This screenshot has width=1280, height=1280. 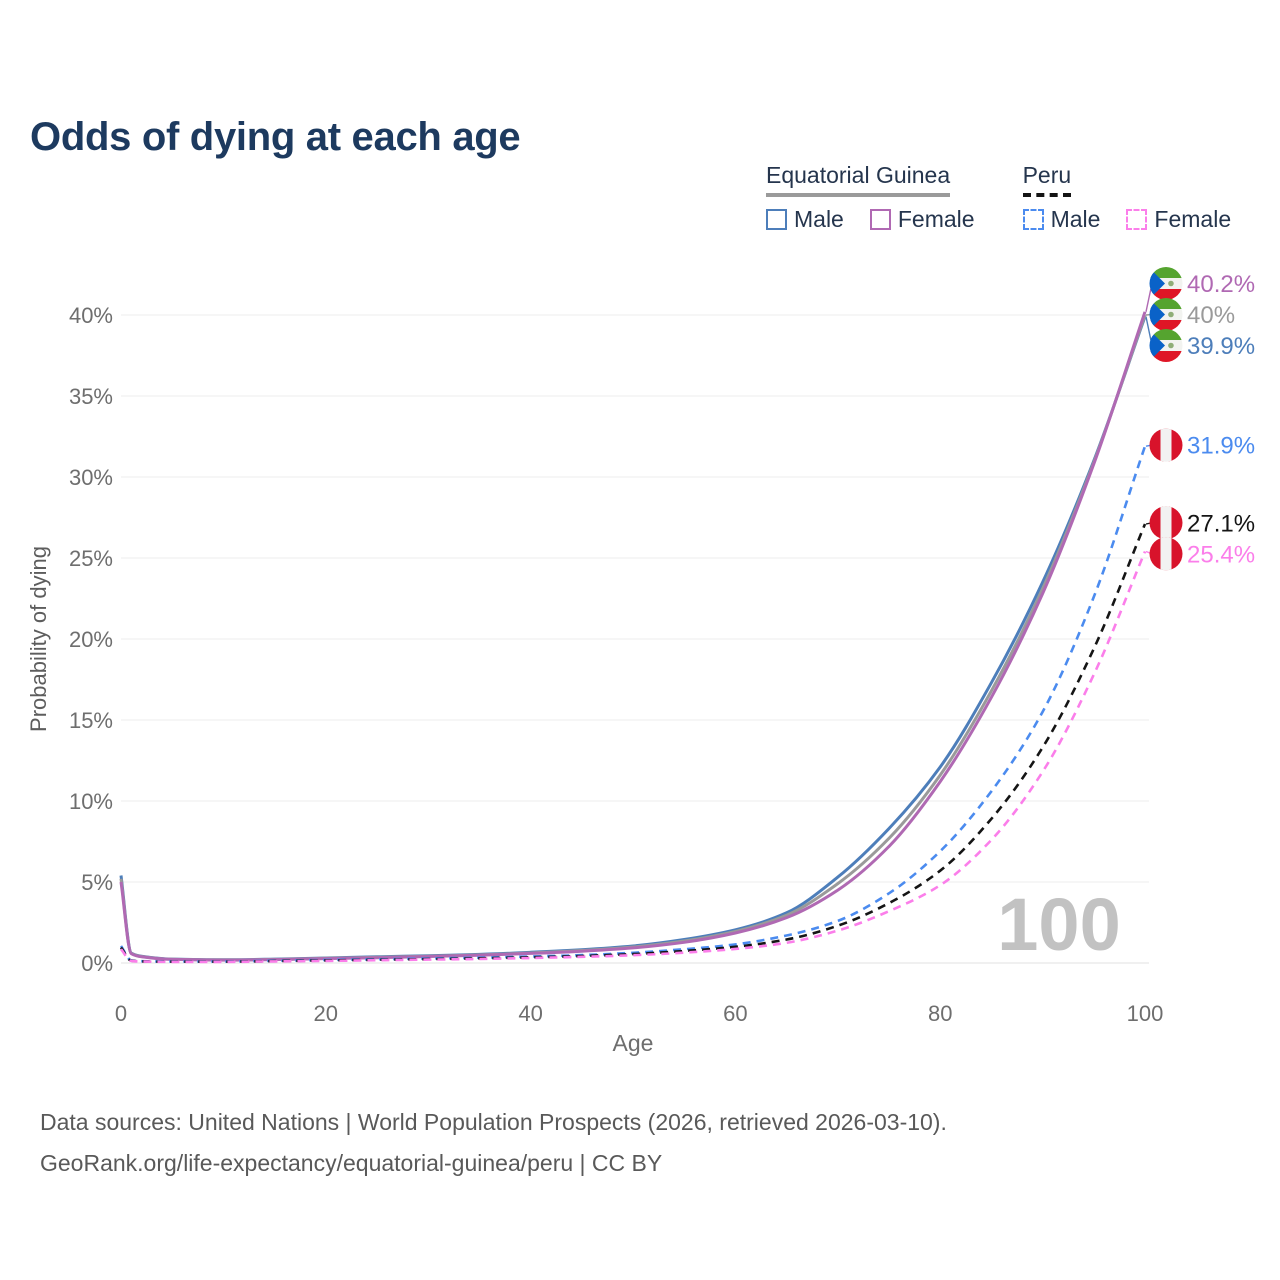 I want to click on legend-group-peru: Peru Male Female, so click(x=1126, y=197).